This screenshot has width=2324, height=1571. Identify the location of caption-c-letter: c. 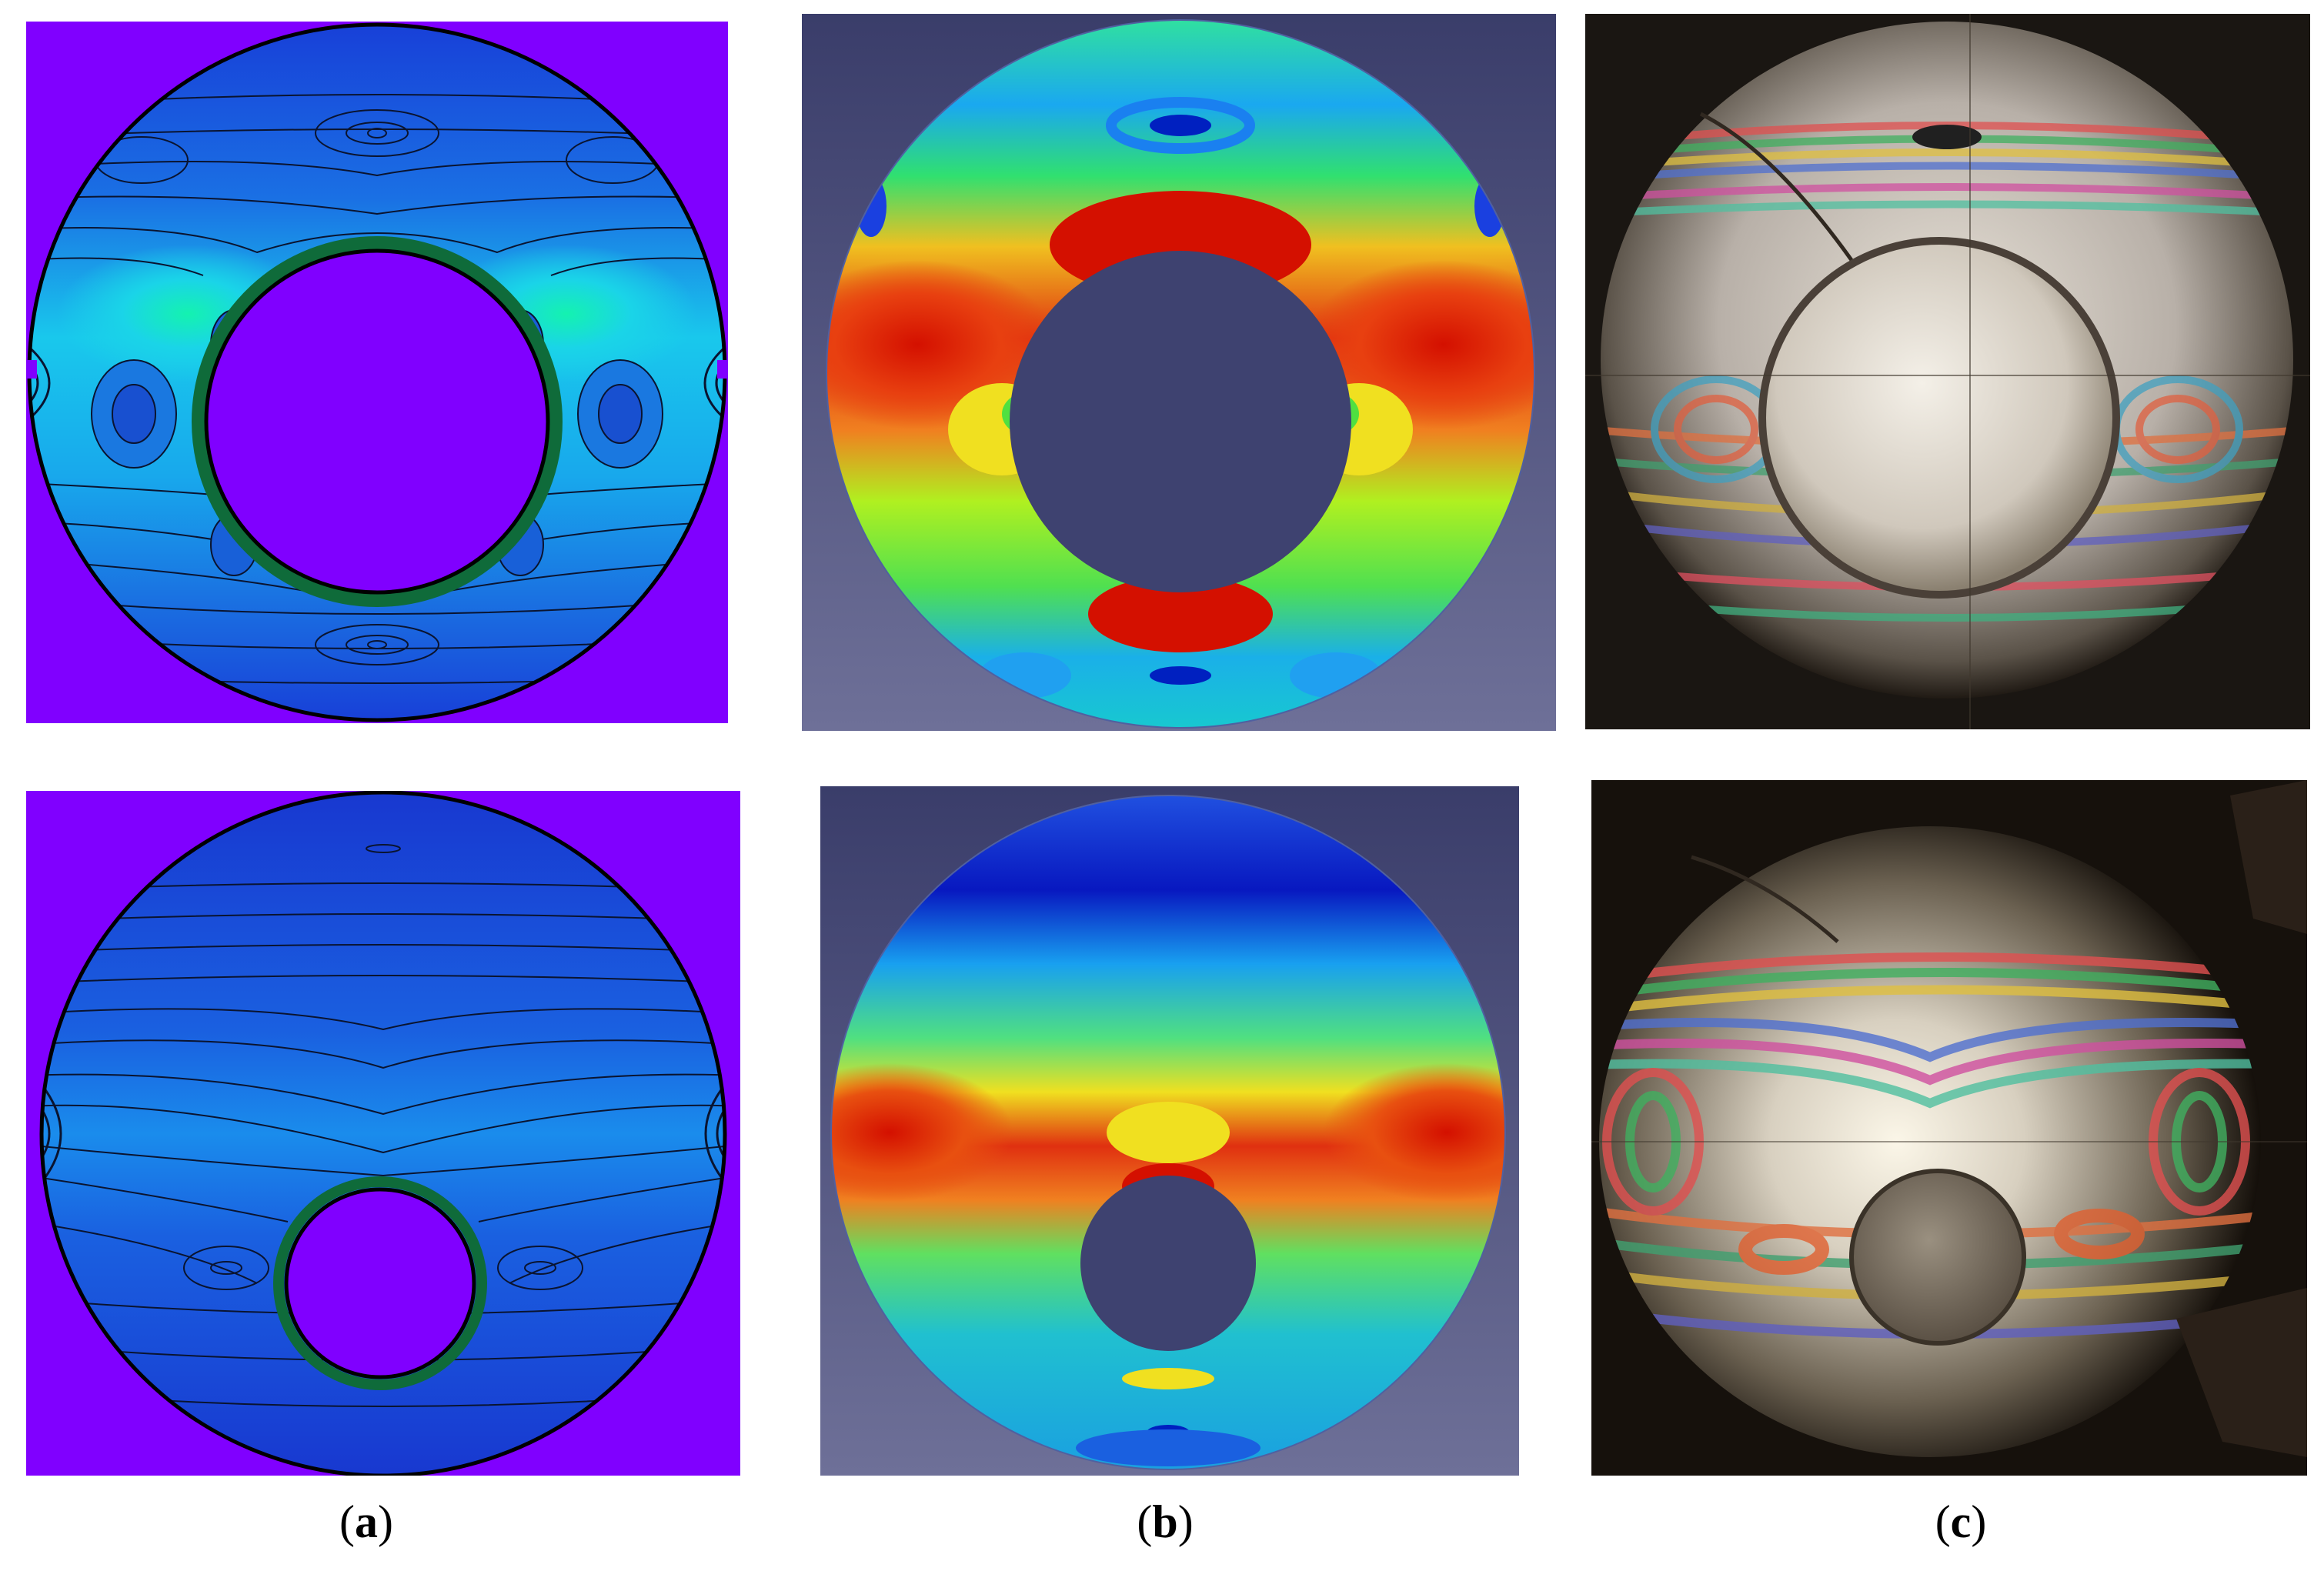
(1961, 1521).